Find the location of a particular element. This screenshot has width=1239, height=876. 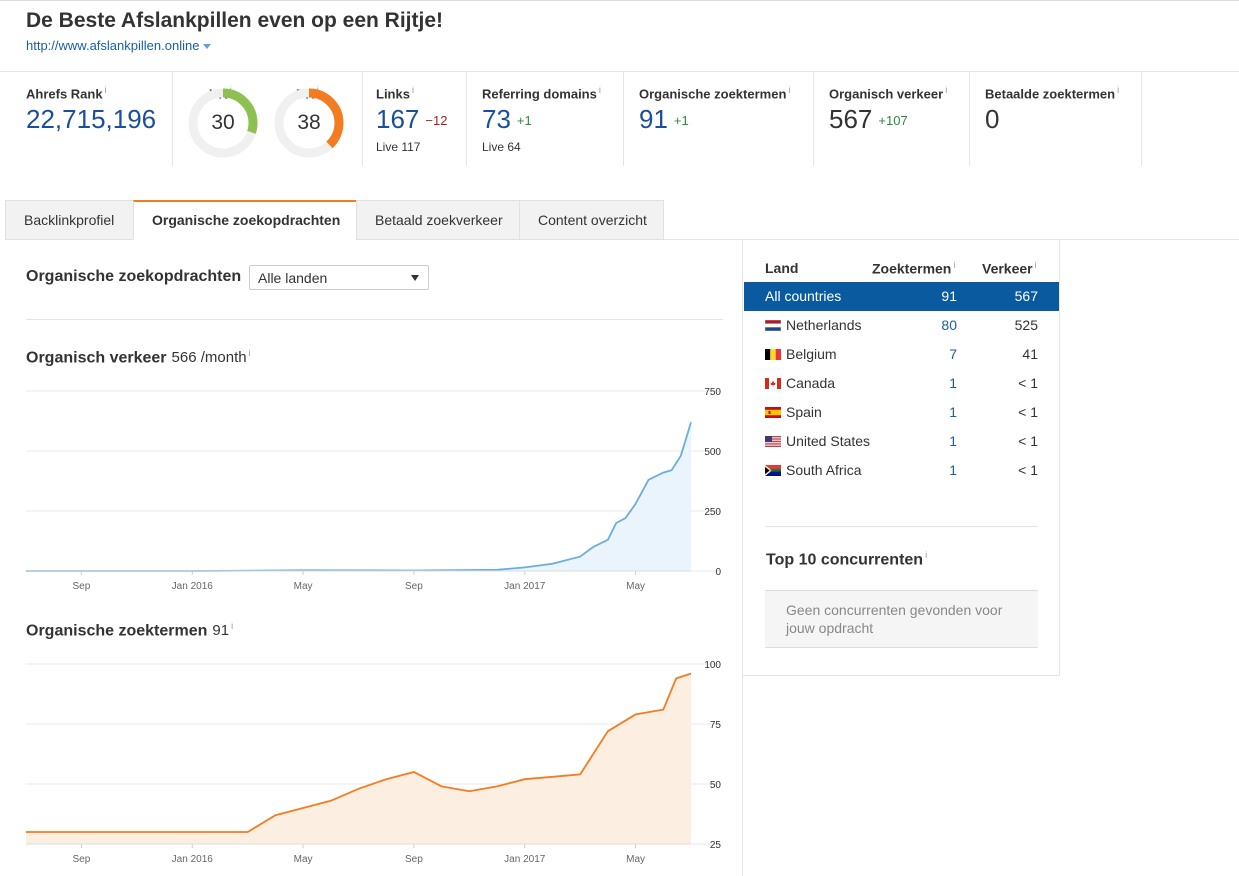

country-keywords: 80 is located at coordinates (949, 325).